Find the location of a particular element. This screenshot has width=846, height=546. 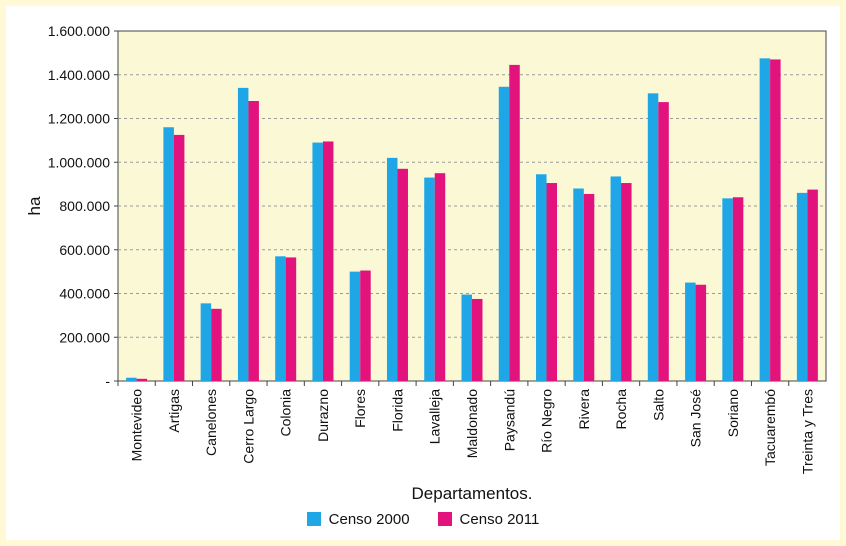

y-tick-label: 200.000 is located at coordinates (84, 337).